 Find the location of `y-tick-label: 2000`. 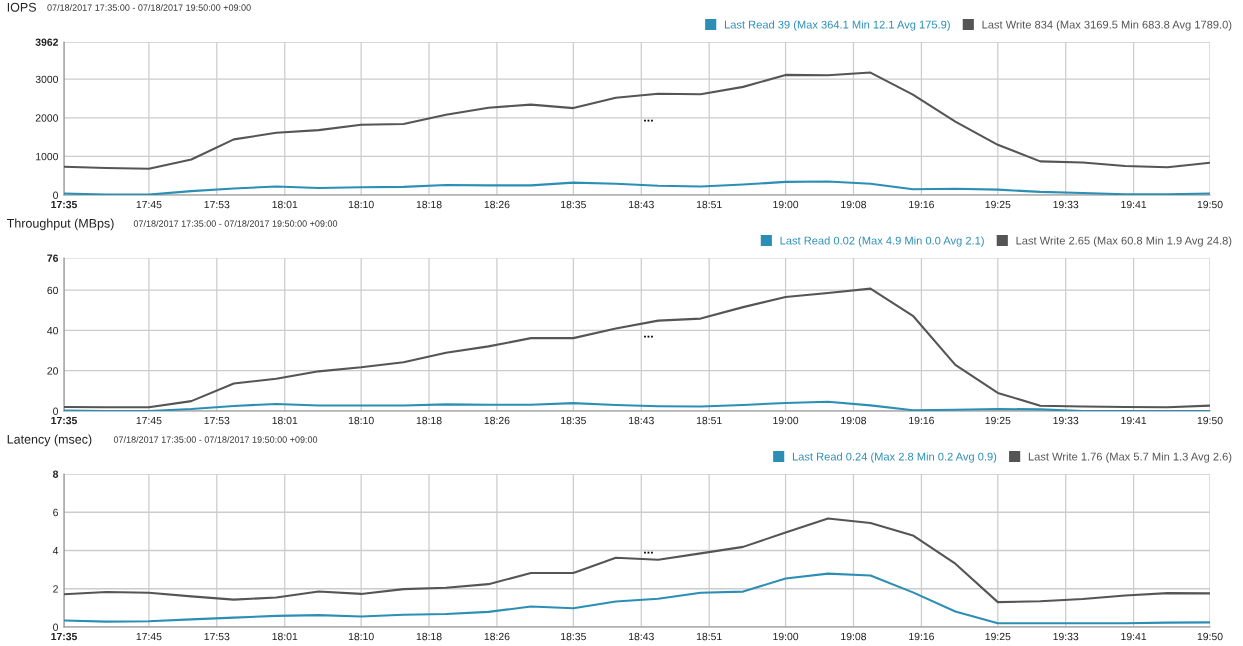

y-tick-label: 2000 is located at coordinates (47, 118).